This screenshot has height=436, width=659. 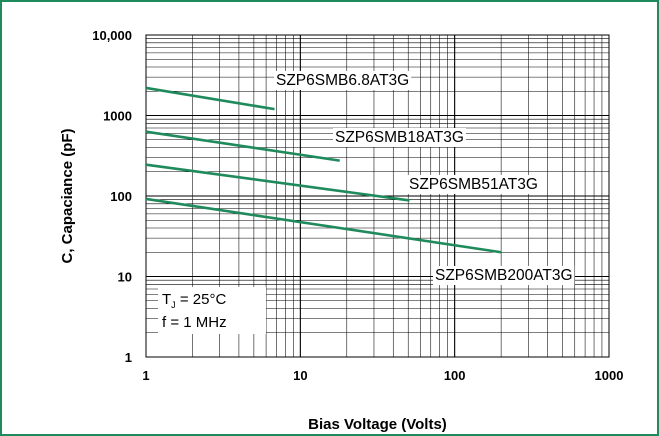 I want to click on frequency-text: f = 1 MHz, so click(x=194, y=322).